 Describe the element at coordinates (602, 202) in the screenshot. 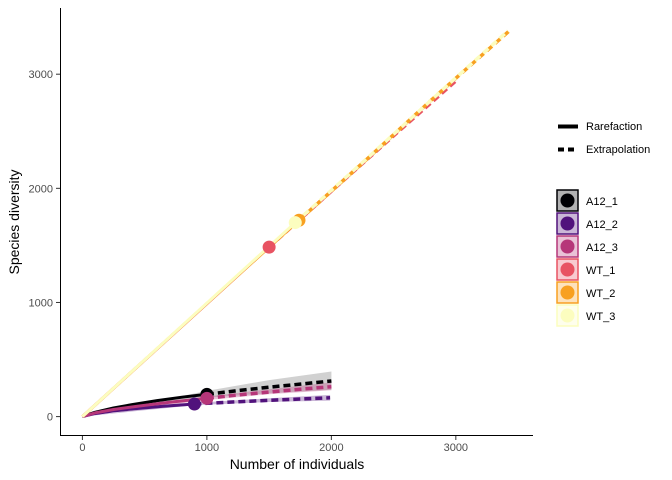

I see `legend-label-a12-1: A12_1` at that location.